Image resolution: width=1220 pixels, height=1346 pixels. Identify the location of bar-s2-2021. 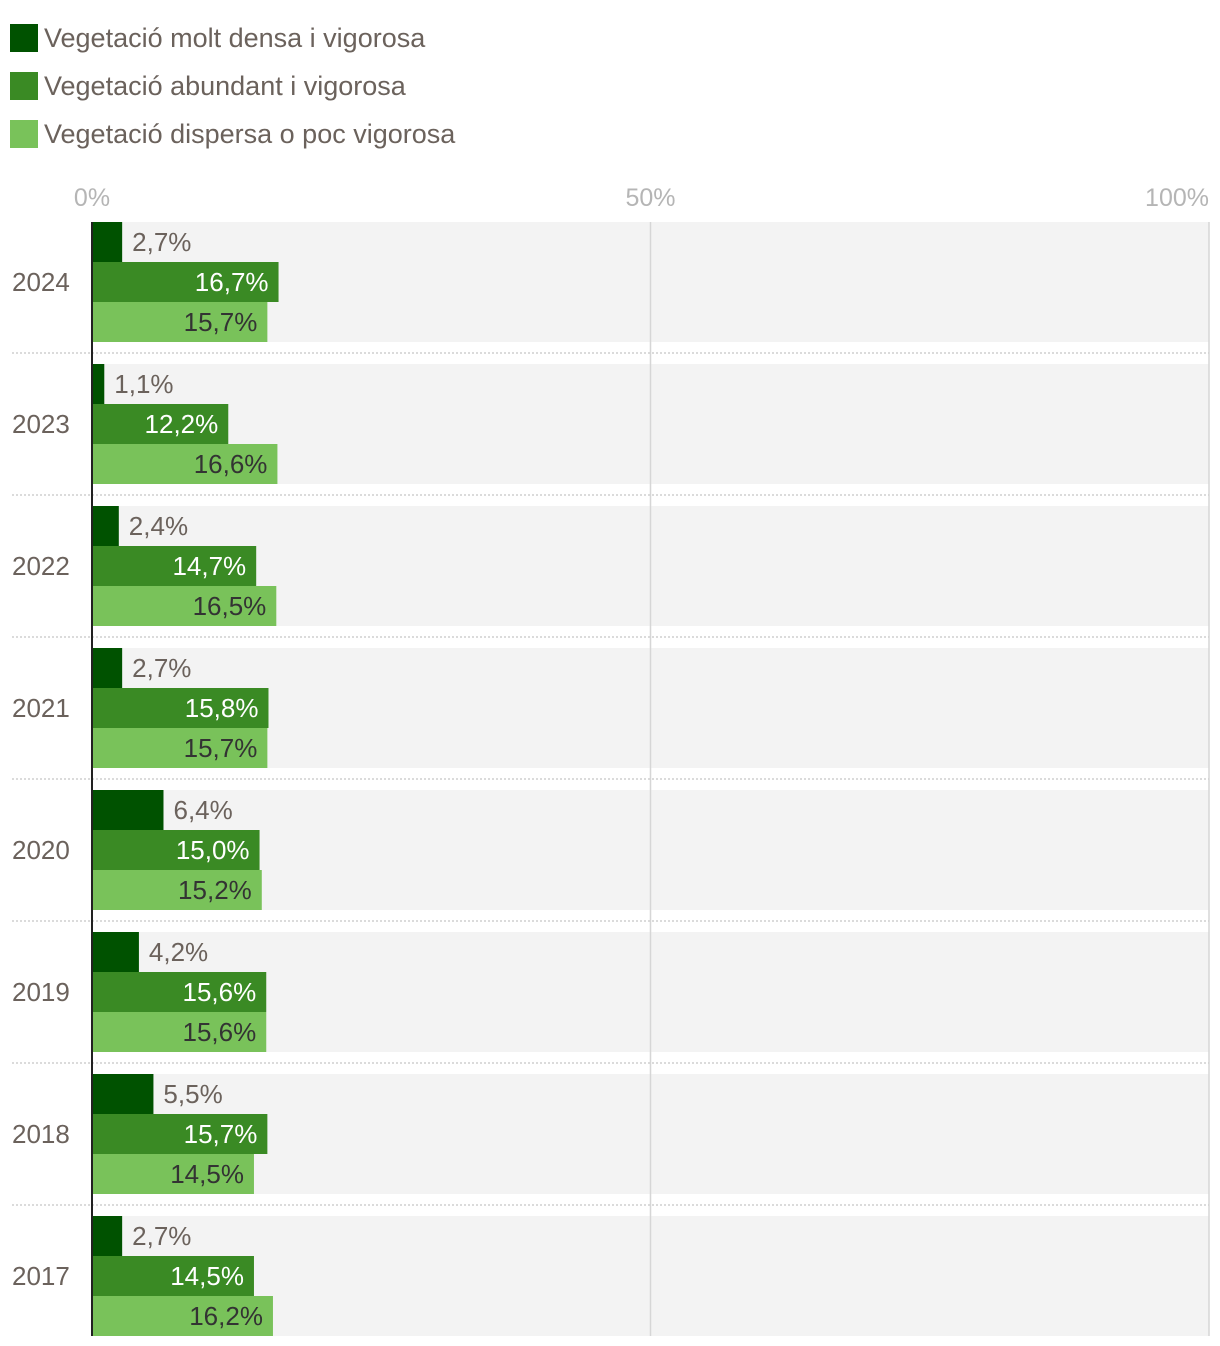
(180, 748).